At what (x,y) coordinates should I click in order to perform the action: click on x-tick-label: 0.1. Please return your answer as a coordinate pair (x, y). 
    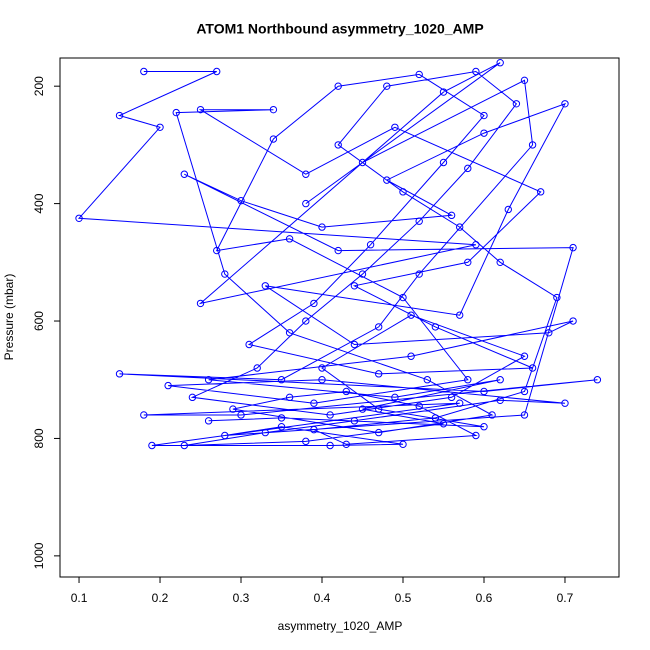
    Looking at the image, I should click on (79, 598).